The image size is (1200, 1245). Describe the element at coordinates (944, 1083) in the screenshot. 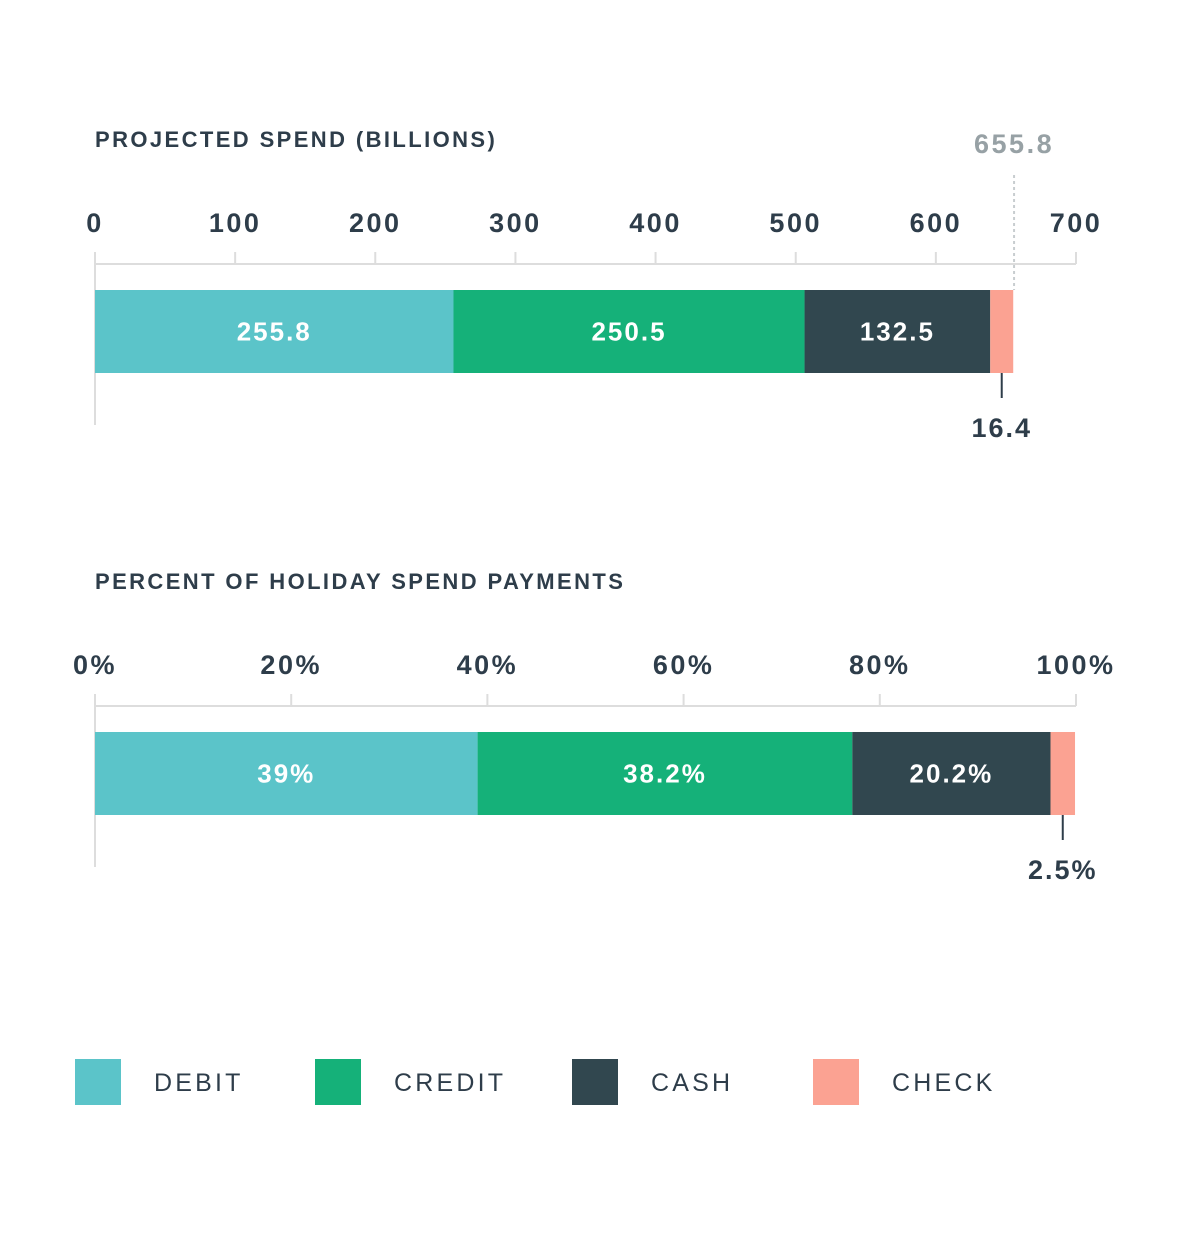

I see `legend-label-check: CHECK` at that location.